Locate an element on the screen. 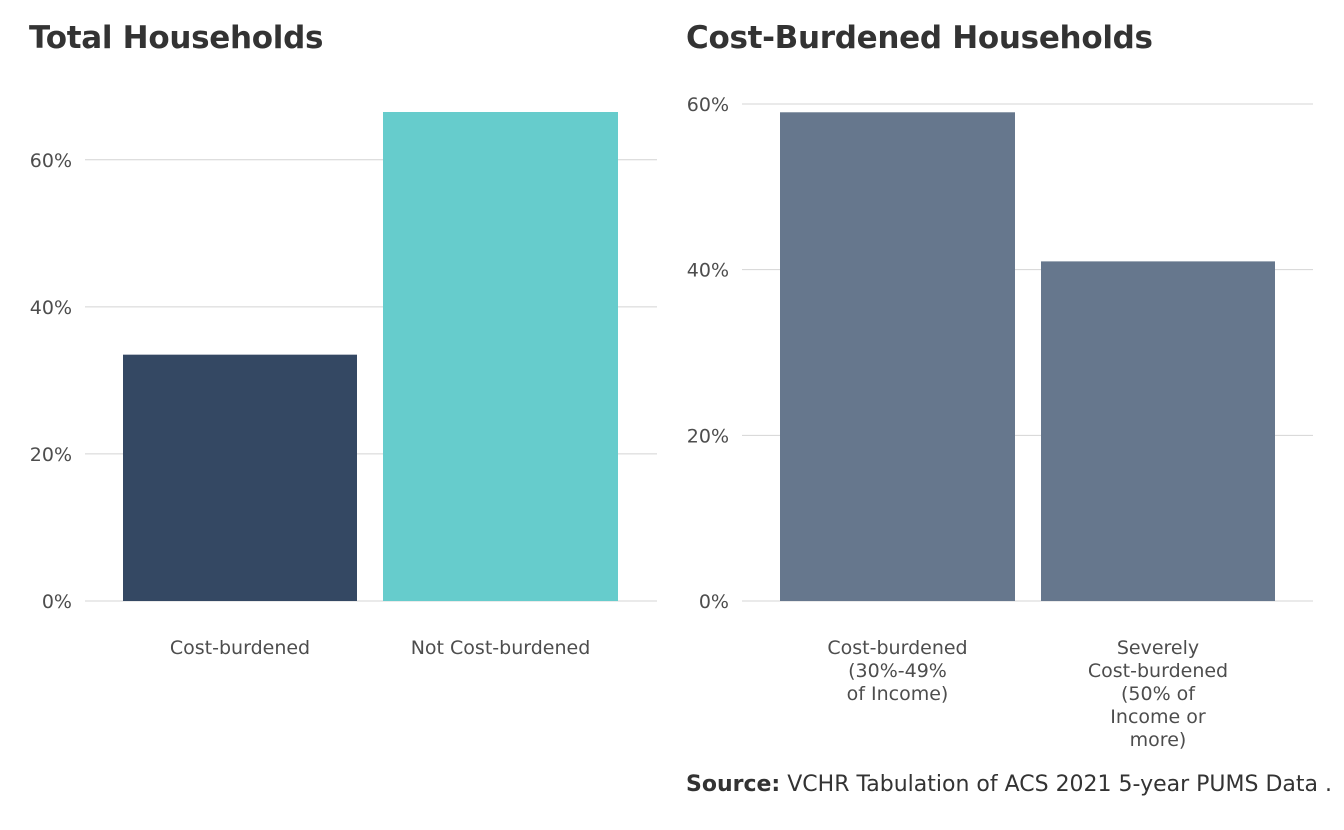  x-category-label: Cost-burdened is located at coordinates (240, 648).